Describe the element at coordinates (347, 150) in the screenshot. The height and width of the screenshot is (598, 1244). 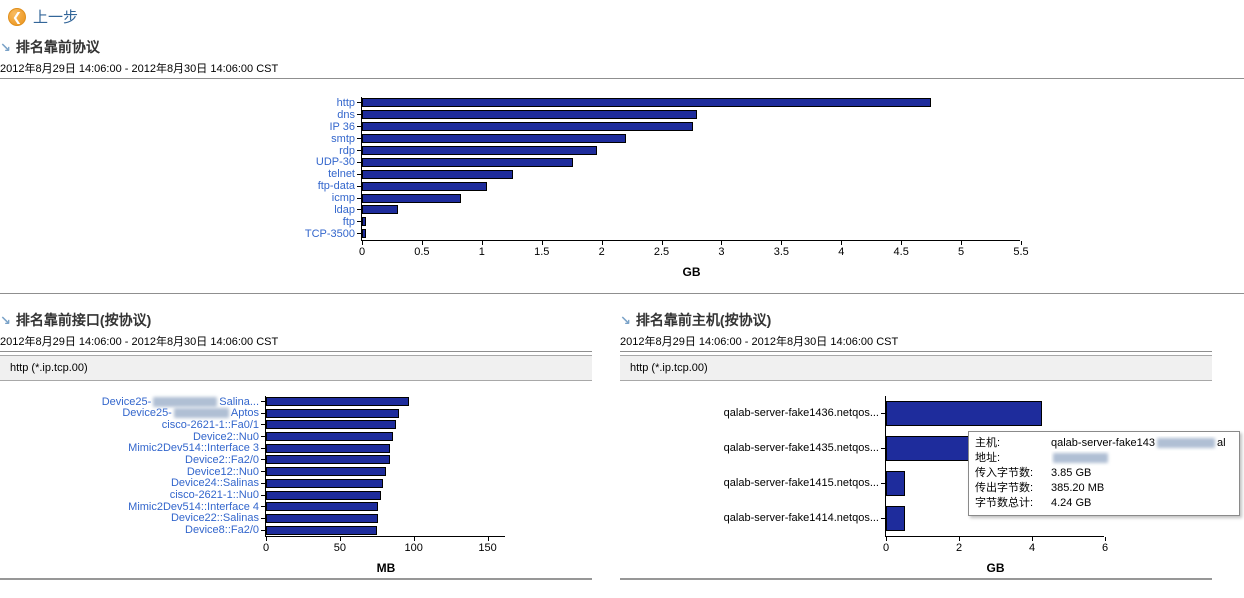
I see `category-label: rdp` at that location.